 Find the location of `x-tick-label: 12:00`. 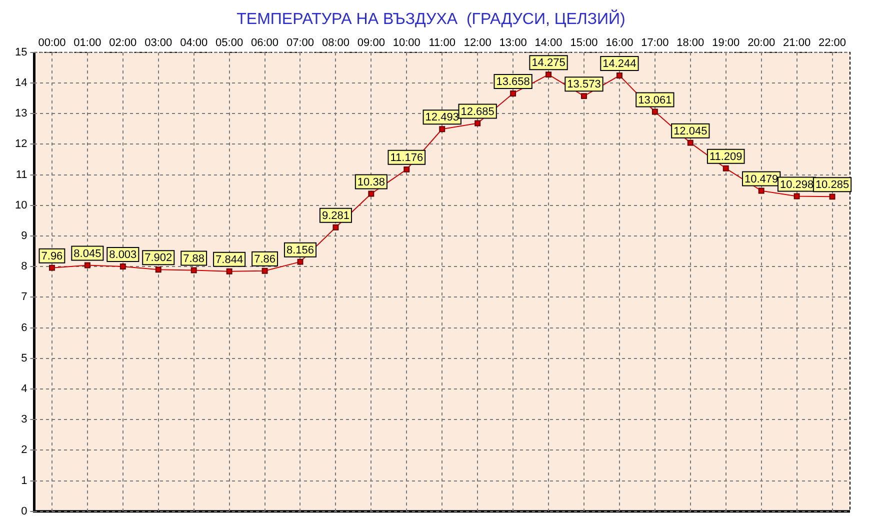

x-tick-label: 12:00 is located at coordinates (478, 42).